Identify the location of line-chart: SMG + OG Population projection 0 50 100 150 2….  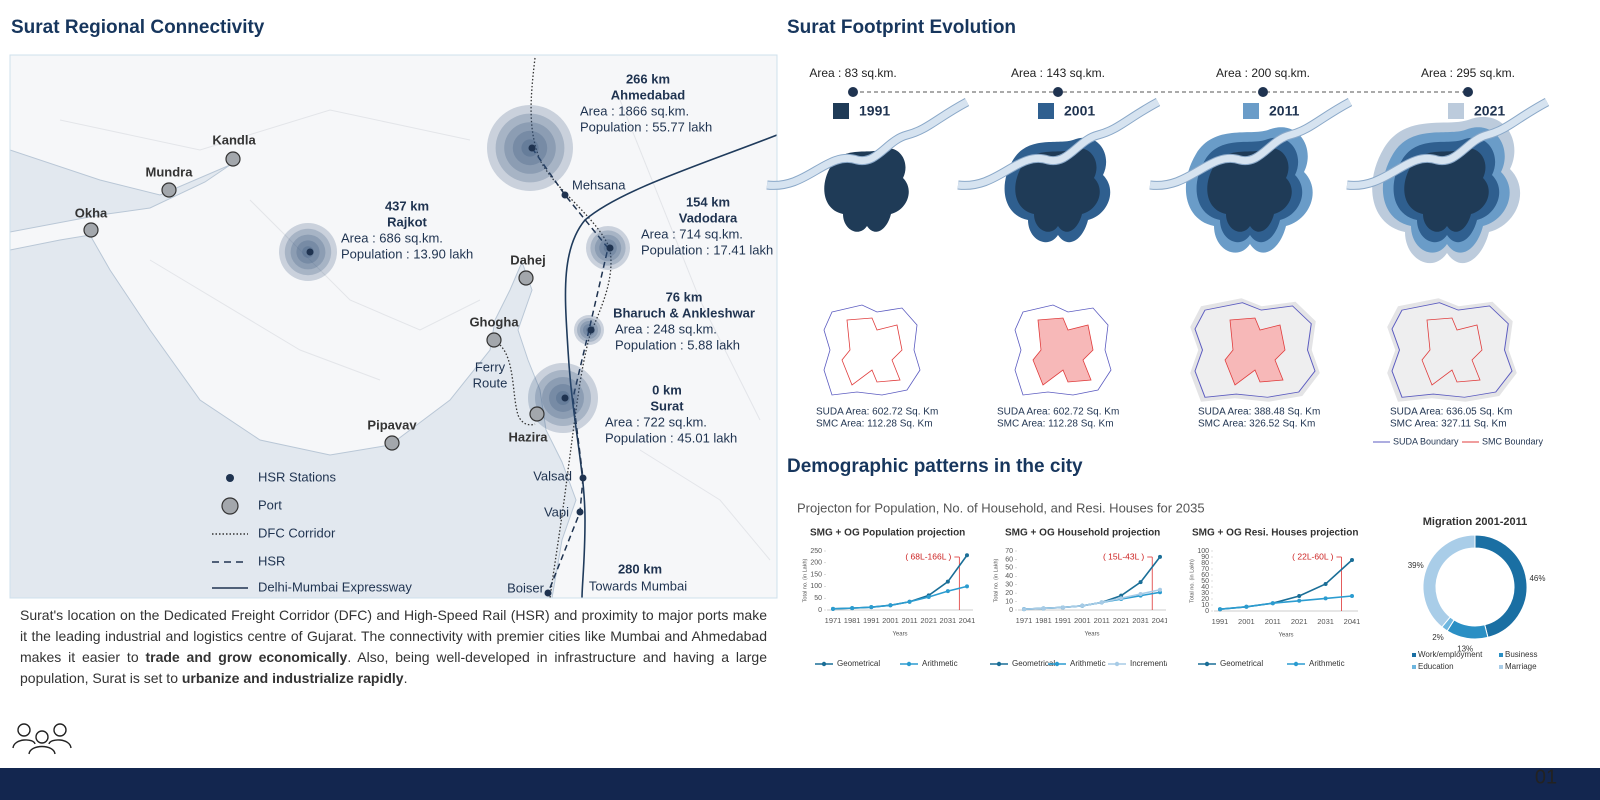
(888, 598).